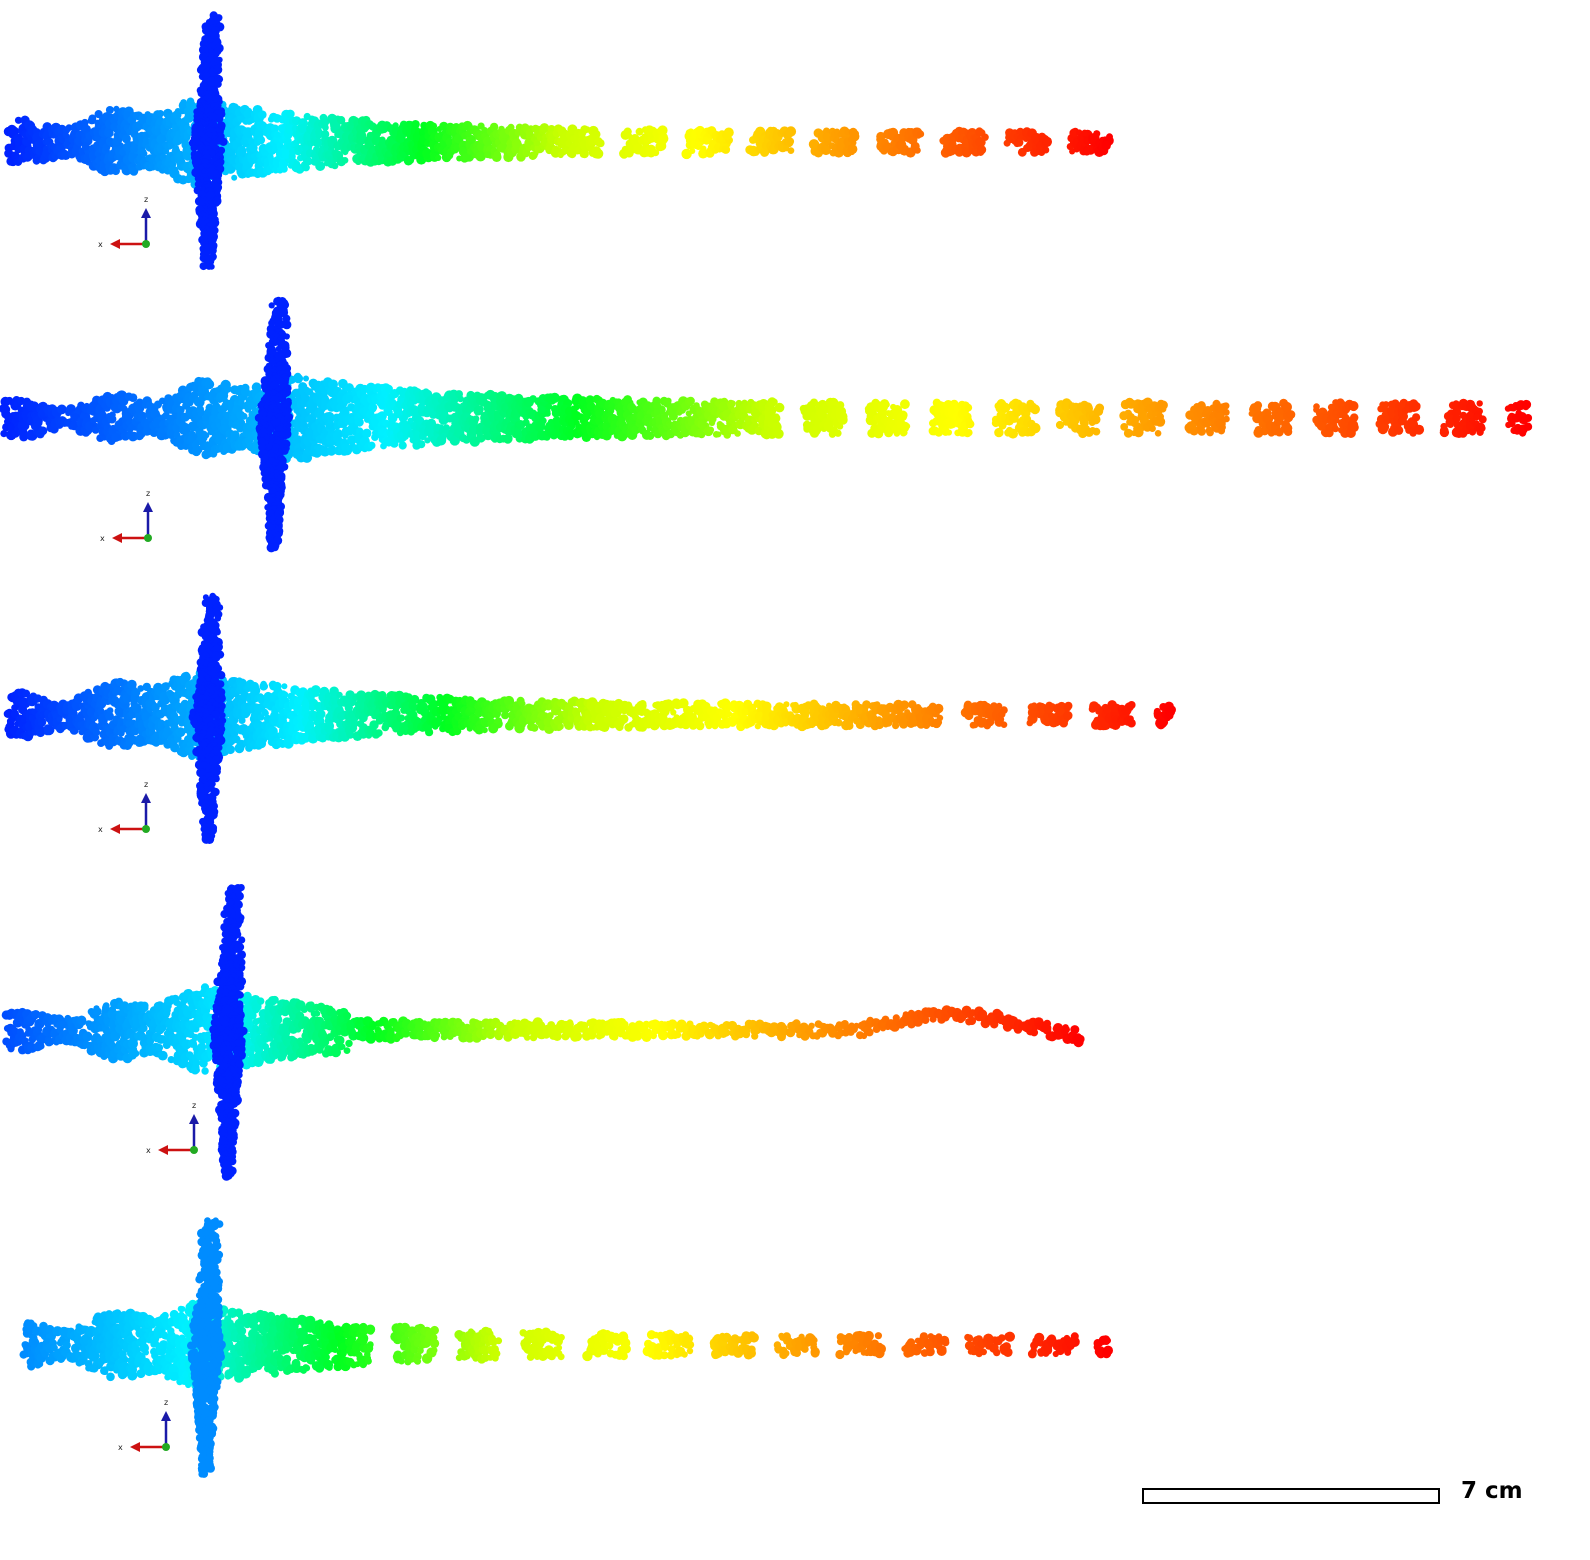  Describe the element at coordinates (1492, 1491) in the screenshot. I see `scale-bar-label: 7 cm` at that location.